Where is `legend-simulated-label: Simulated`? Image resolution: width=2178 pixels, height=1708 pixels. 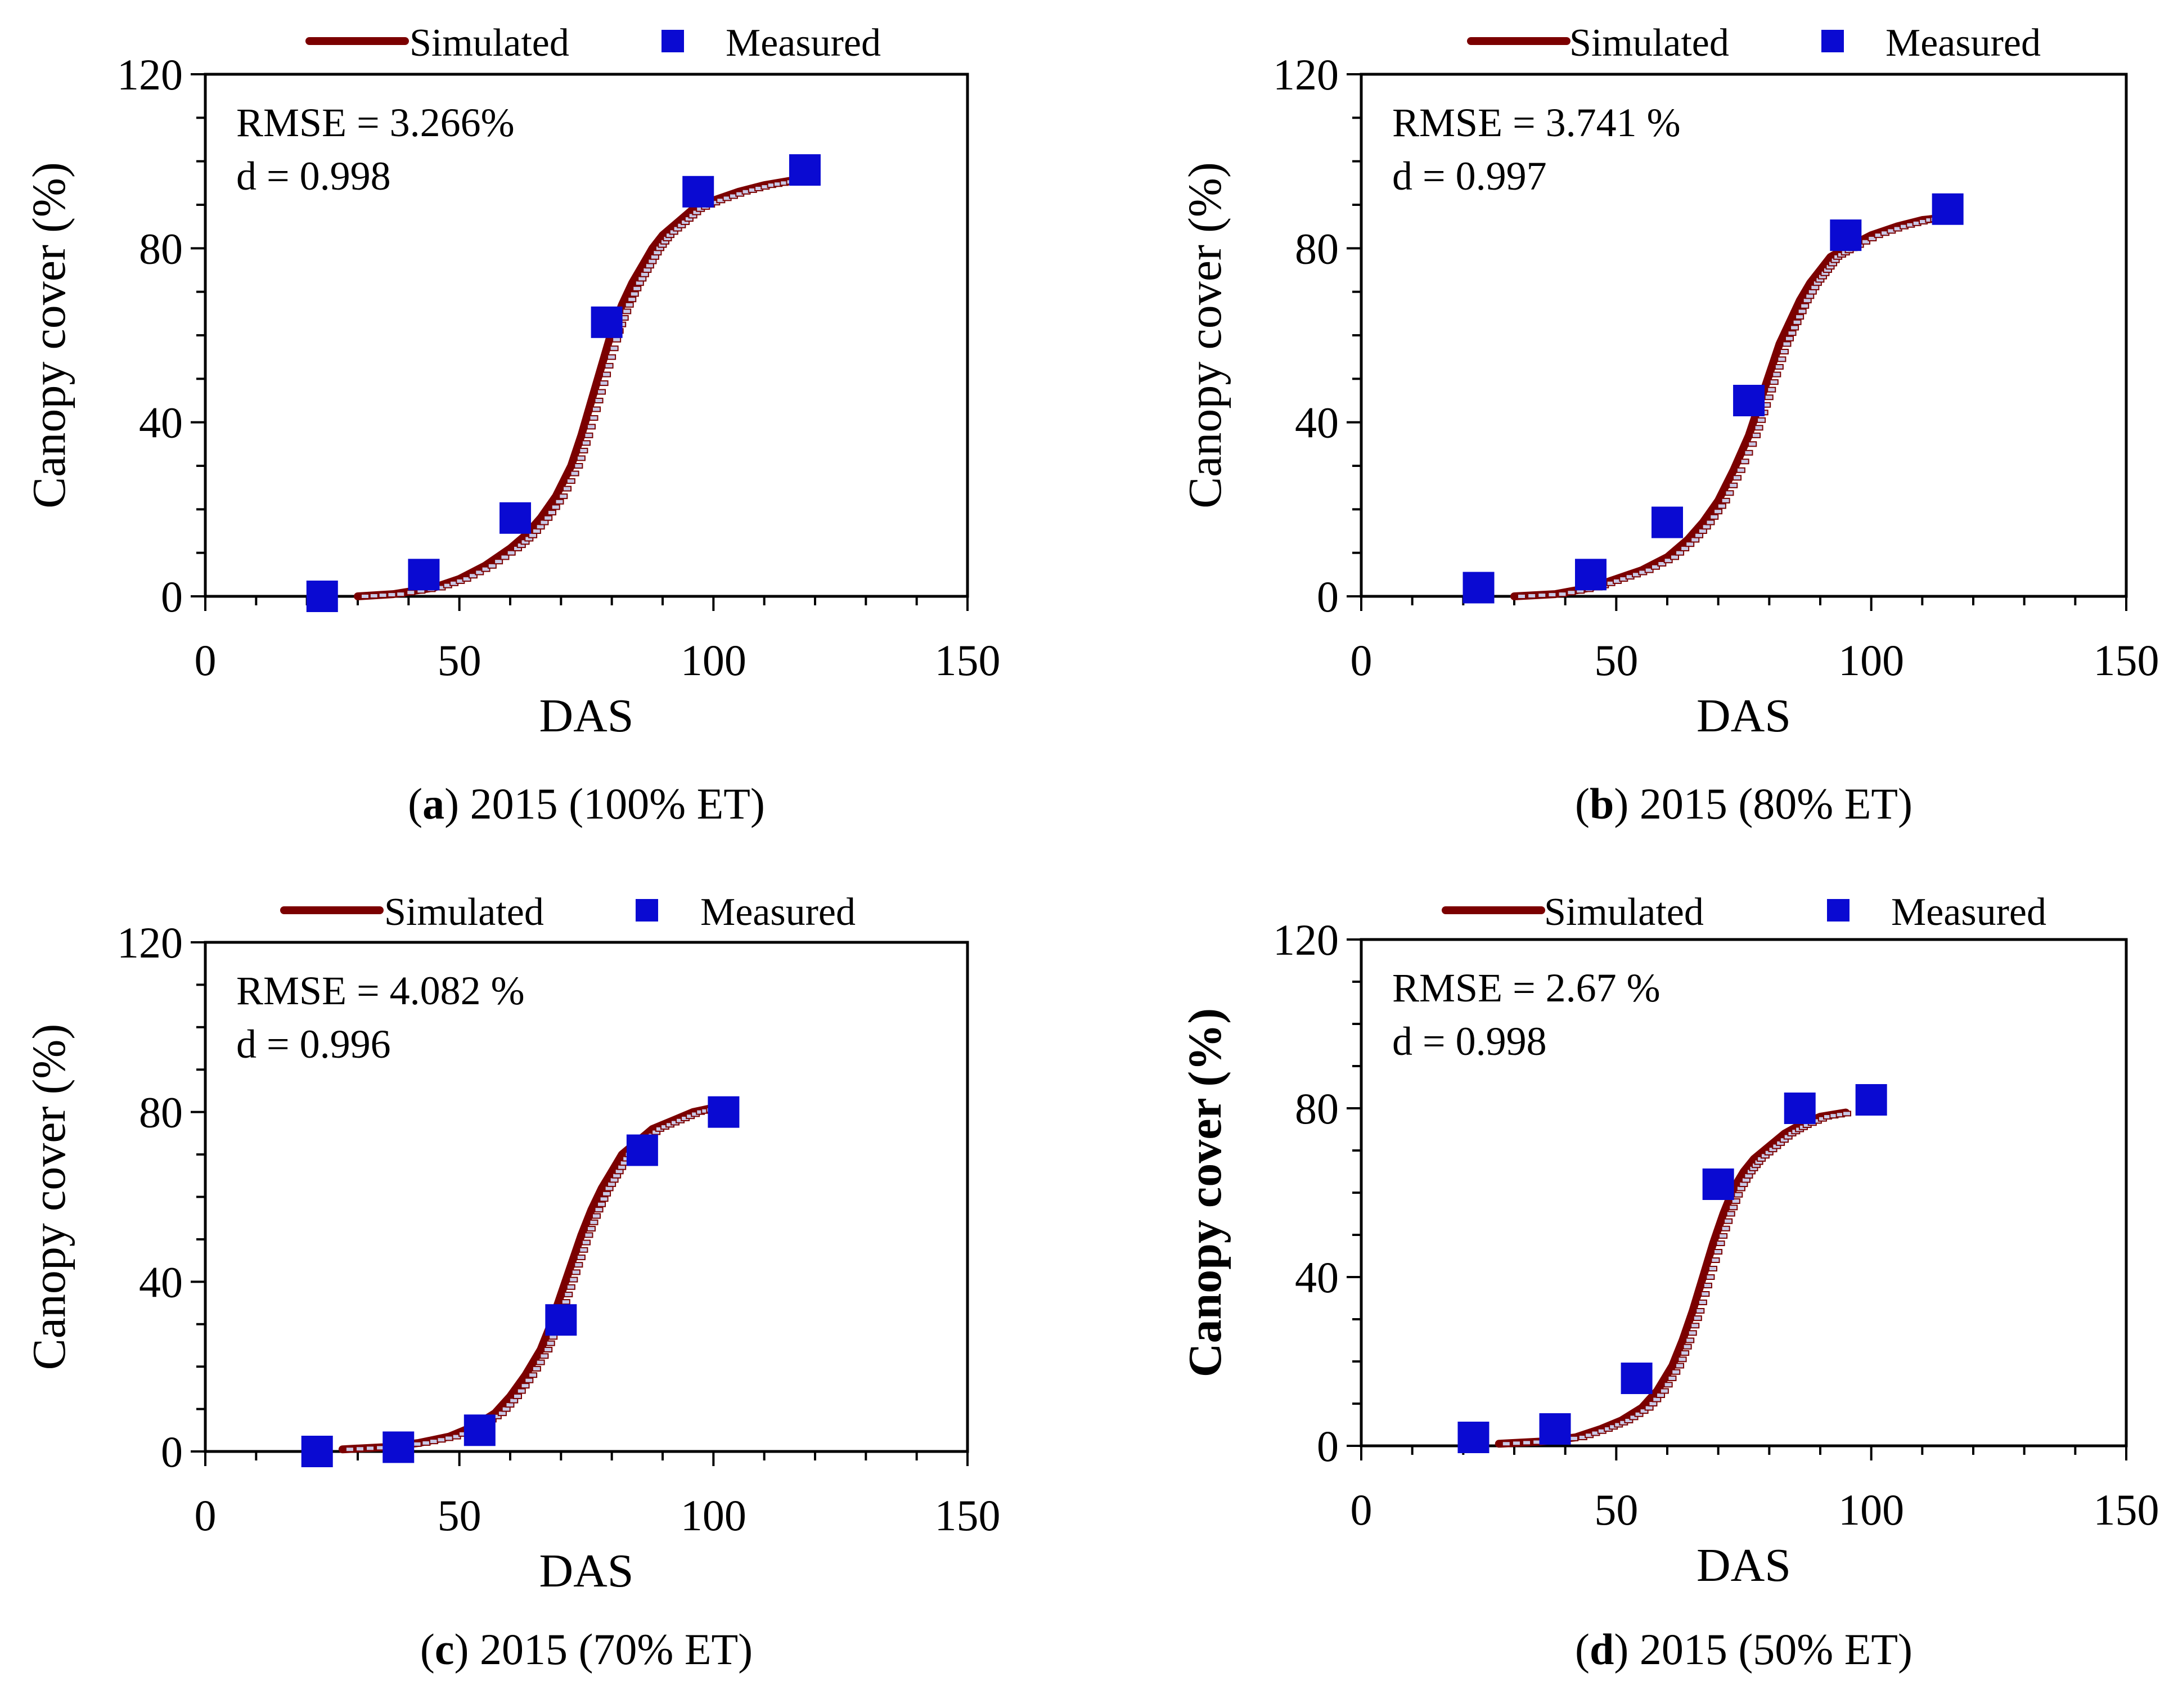
legend-simulated-label: Simulated is located at coordinates (1649, 43).